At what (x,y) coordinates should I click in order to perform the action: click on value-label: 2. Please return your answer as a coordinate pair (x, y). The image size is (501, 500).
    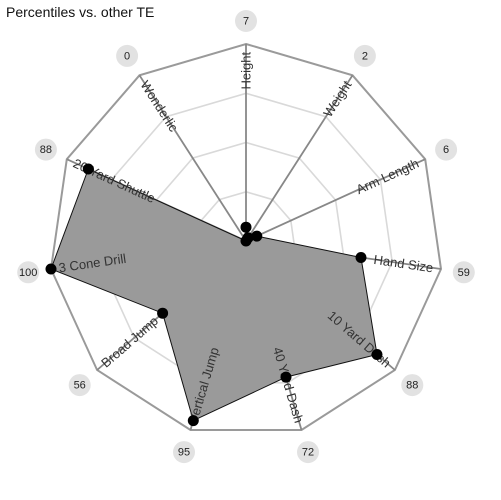
    Looking at the image, I should click on (365, 56).